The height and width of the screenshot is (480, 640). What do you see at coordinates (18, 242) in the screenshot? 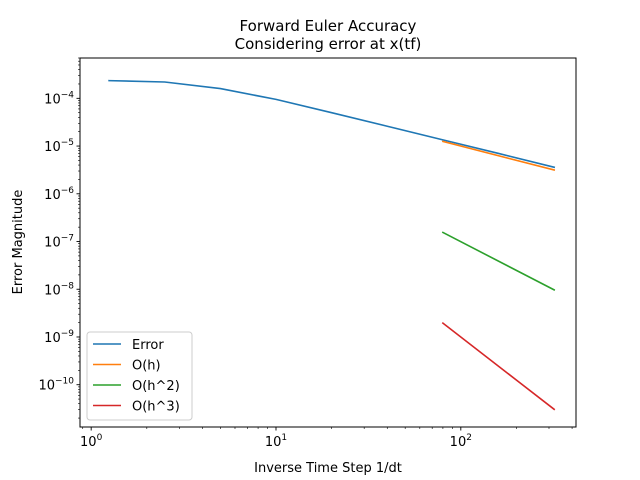
I see `y-axis-label: Error Magnitude` at bounding box center [18, 242].